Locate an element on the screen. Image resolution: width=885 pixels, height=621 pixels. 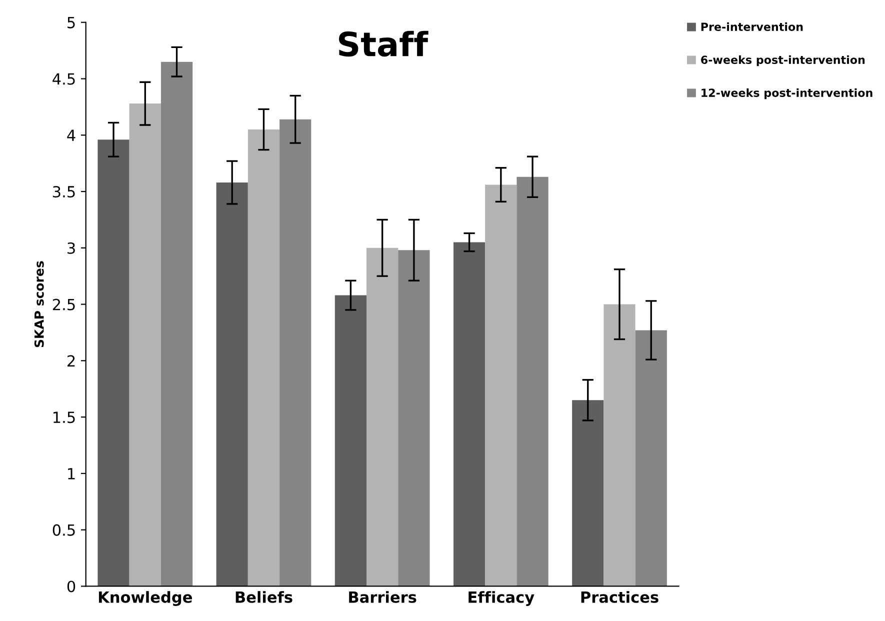
legend-label: Pre-intervention is located at coordinates (752, 27).